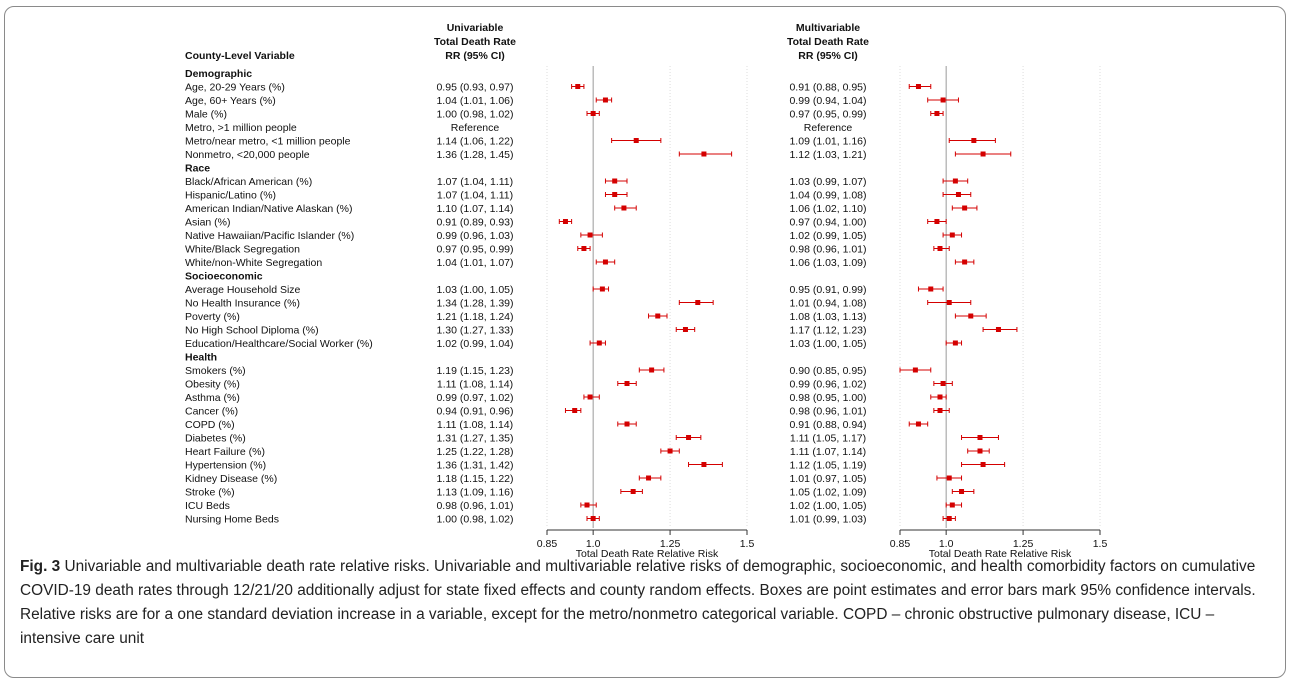 The image size is (1292, 687). I want to click on uni-rr-text: 0.99 (0.97, 1.02), so click(474, 398).